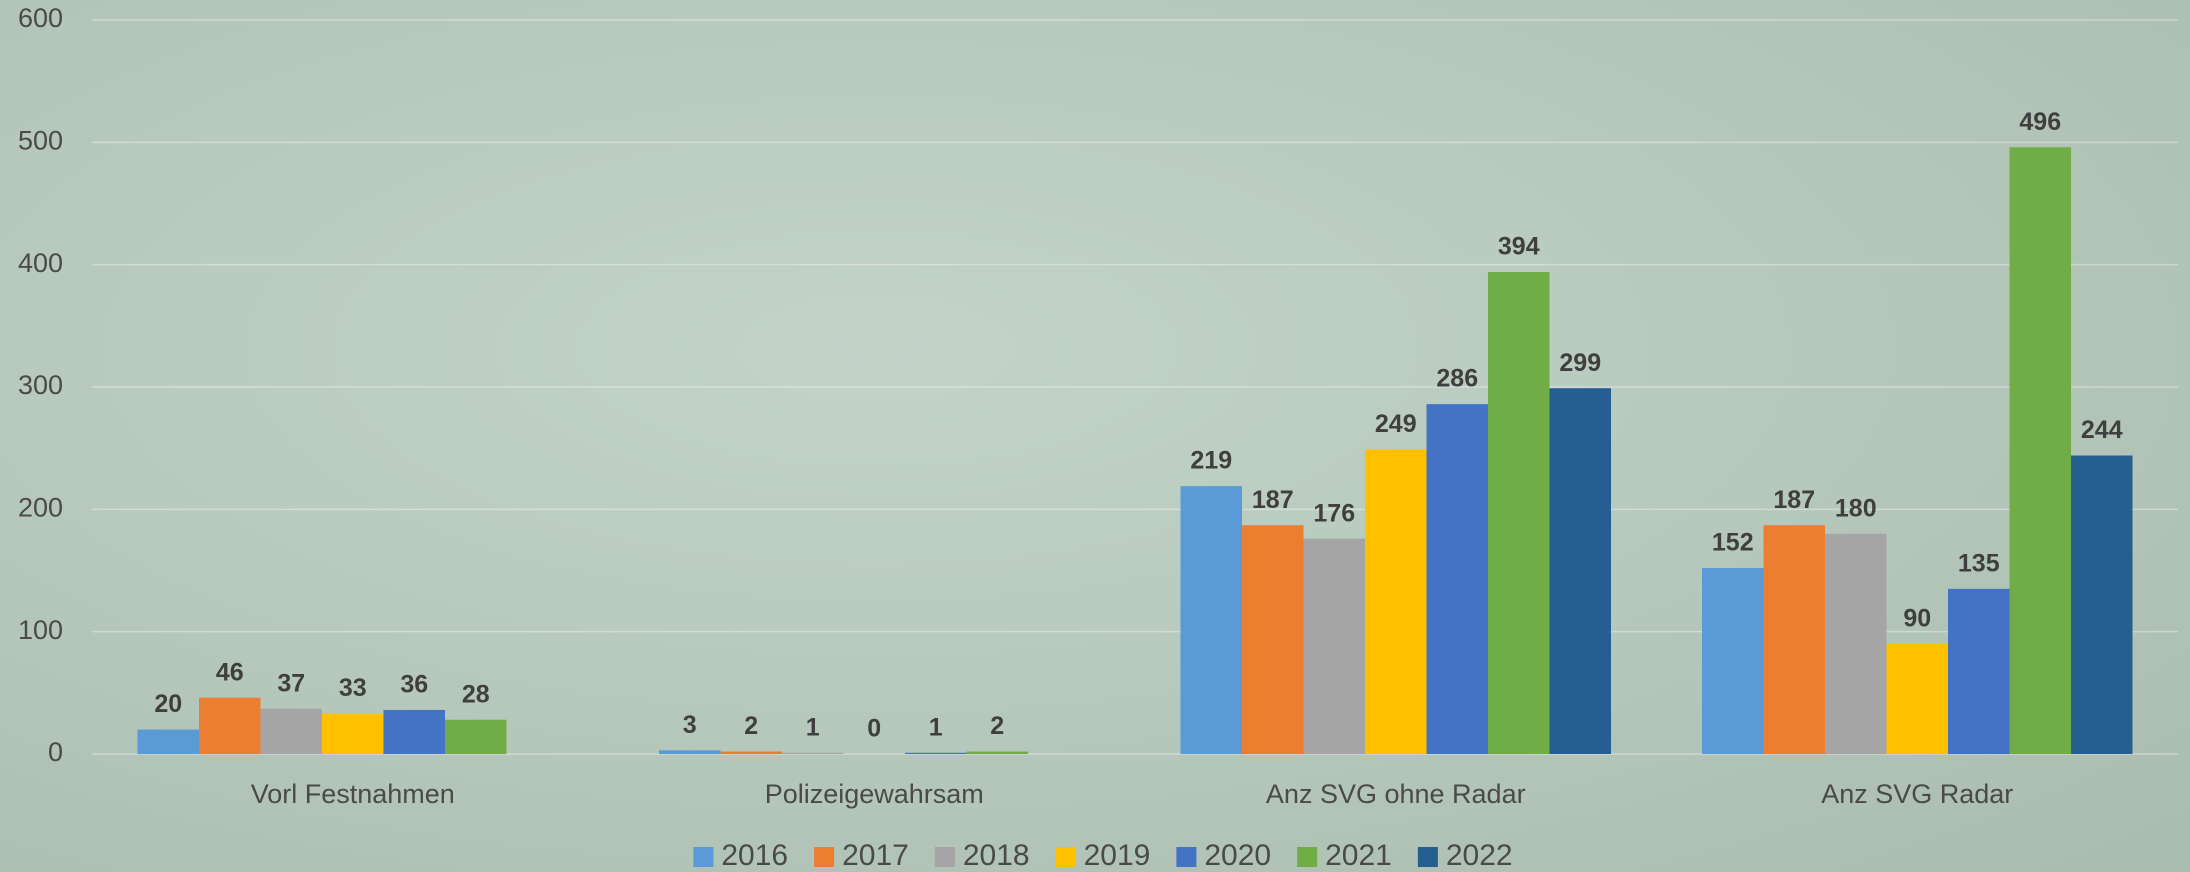 This screenshot has width=2190, height=872. What do you see at coordinates (230, 672) in the screenshot?
I see `data-label: 46` at bounding box center [230, 672].